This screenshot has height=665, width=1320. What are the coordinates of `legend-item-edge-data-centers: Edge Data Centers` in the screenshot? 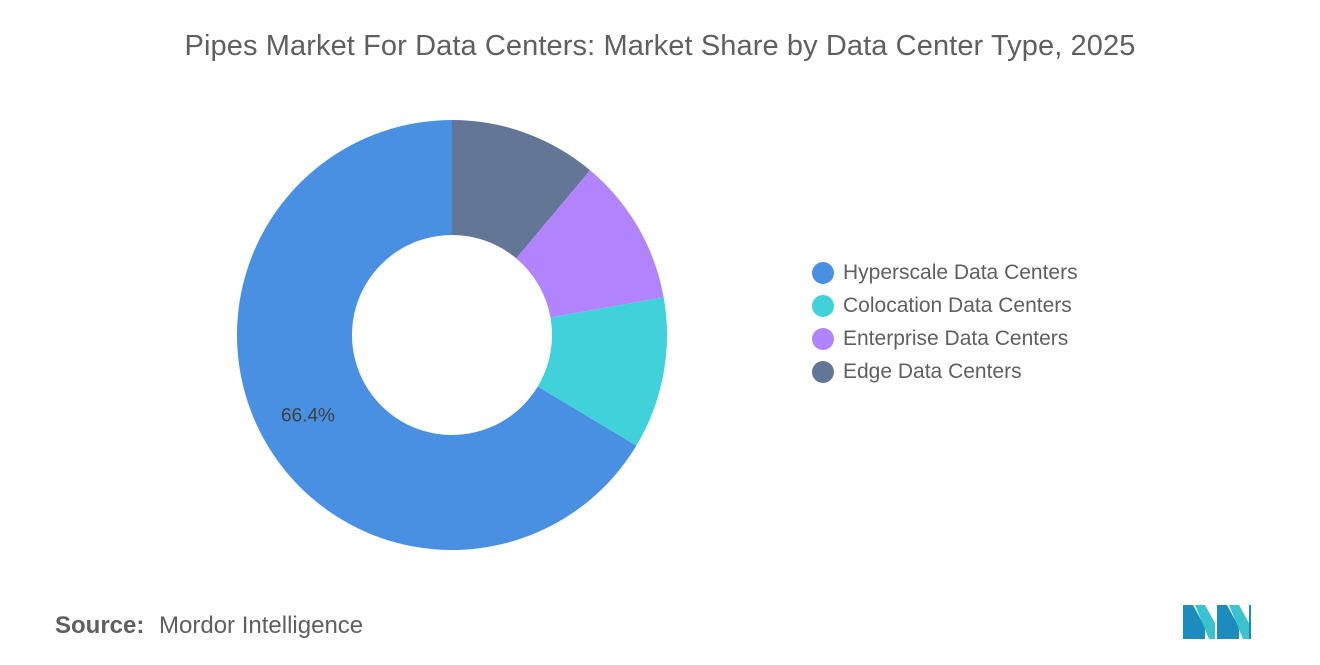 It's located at (945, 371).